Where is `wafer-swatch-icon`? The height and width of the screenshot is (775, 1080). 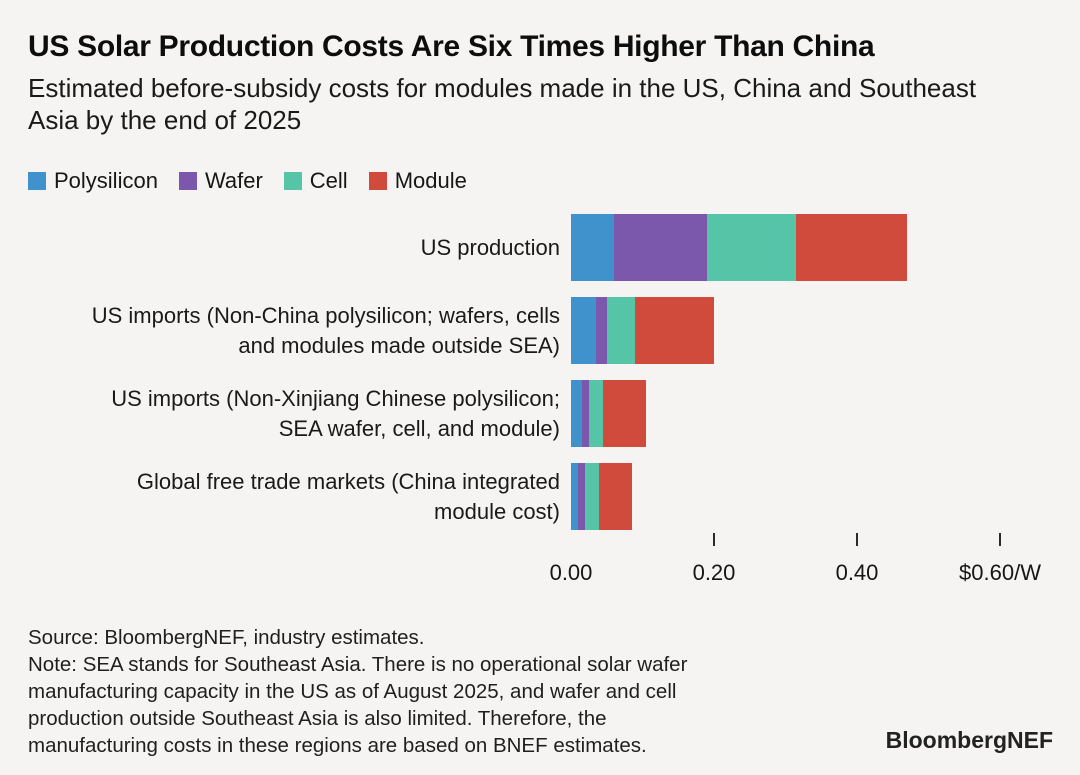
wafer-swatch-icon is located at coordinates (187, 181).